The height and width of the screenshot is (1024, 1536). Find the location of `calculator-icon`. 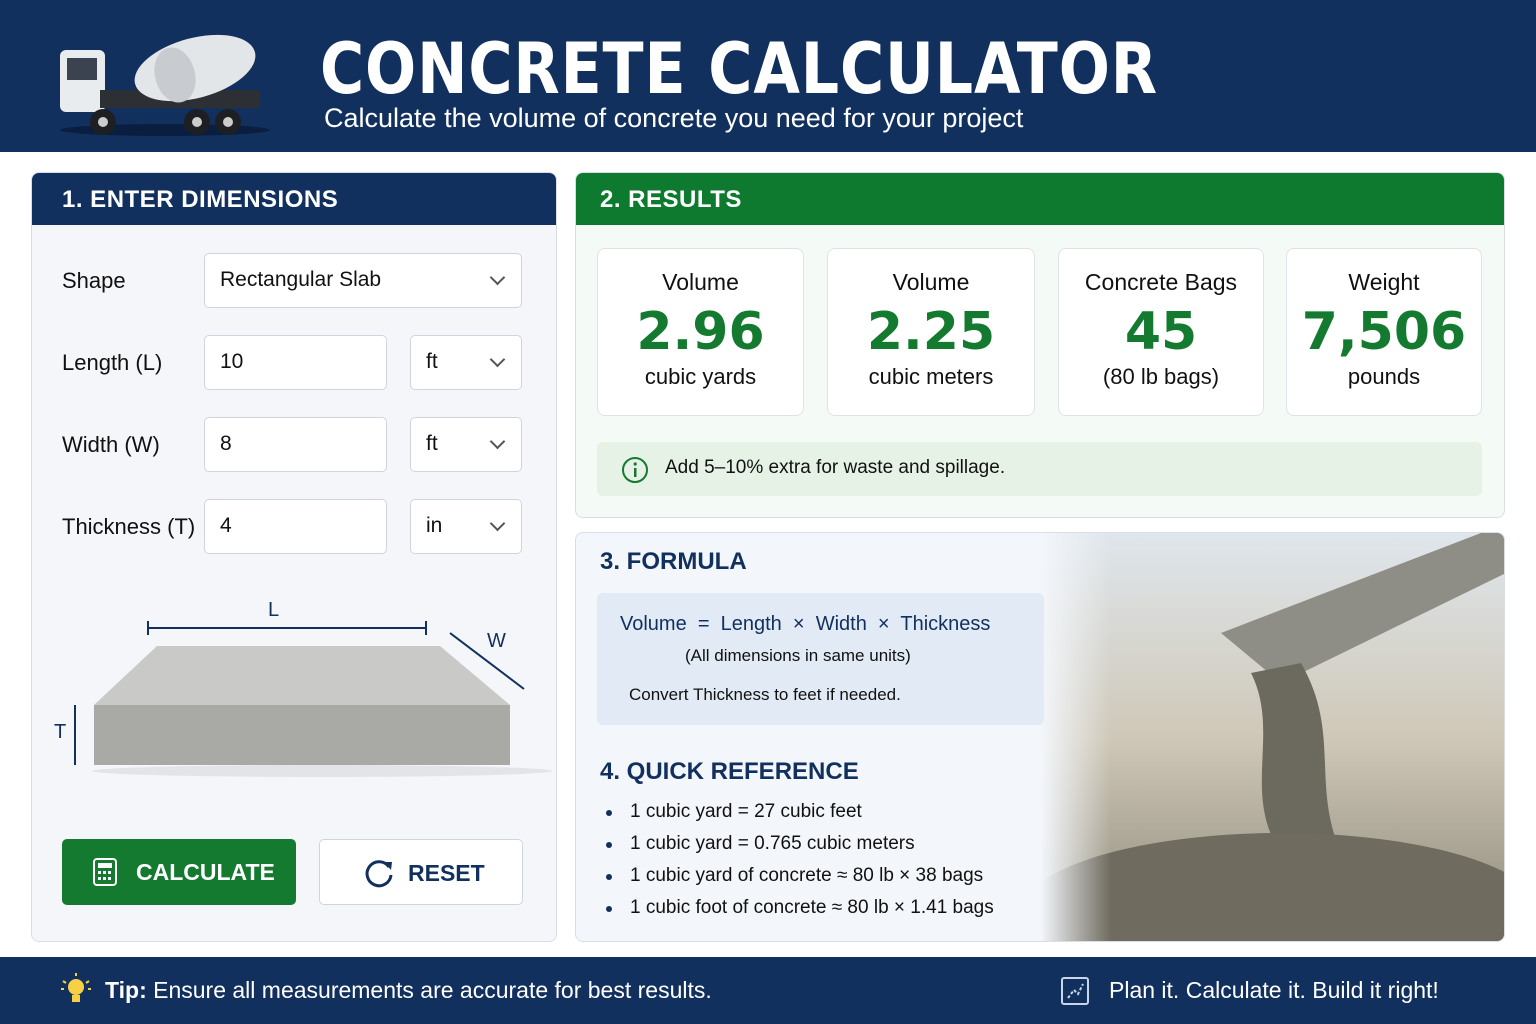

calculator-icon is located at coordinates (105, 872).